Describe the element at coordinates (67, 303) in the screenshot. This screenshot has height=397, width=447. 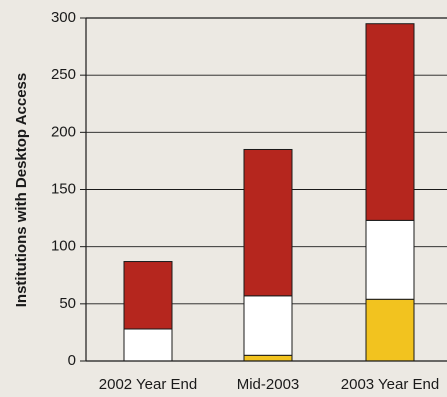
I see `y-tick-label: 50` at that location.